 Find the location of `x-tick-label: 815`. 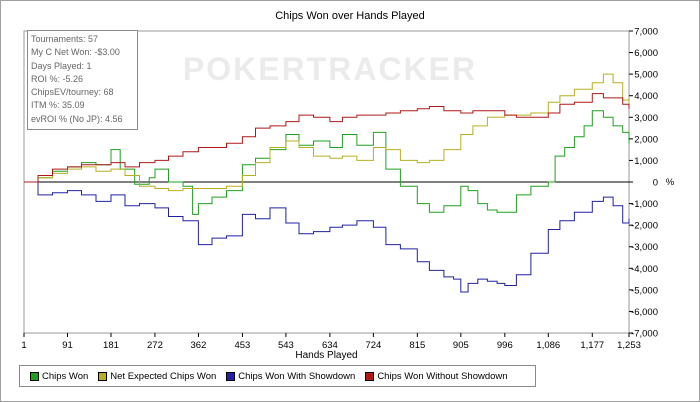

x-tick-label: 815 is located at coordinates (417, 345).